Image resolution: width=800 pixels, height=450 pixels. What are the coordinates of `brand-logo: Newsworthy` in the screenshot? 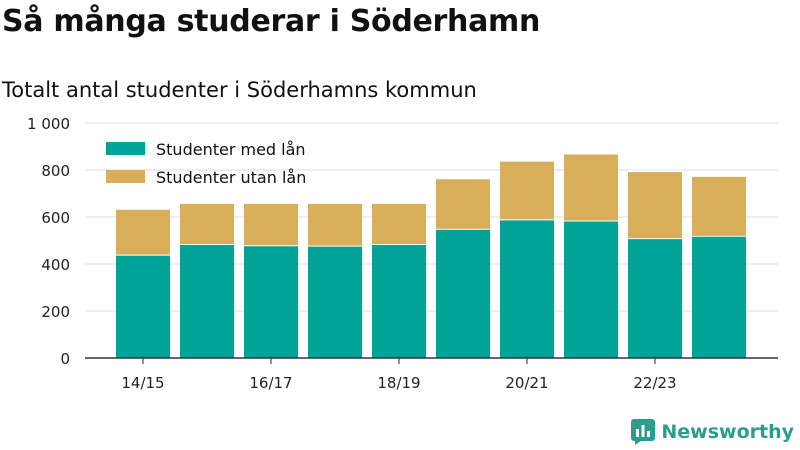 It's located at (712, 432).